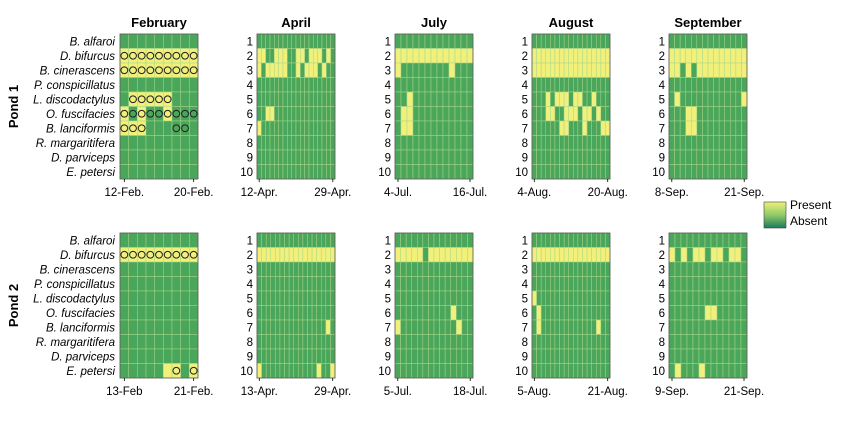 This screenshot has height=423, width=844. What do you see at coordinates (398, 193) in the screenshot?
I see `date-tick-label: 4-Jul.` at bounding box center [398, 193].